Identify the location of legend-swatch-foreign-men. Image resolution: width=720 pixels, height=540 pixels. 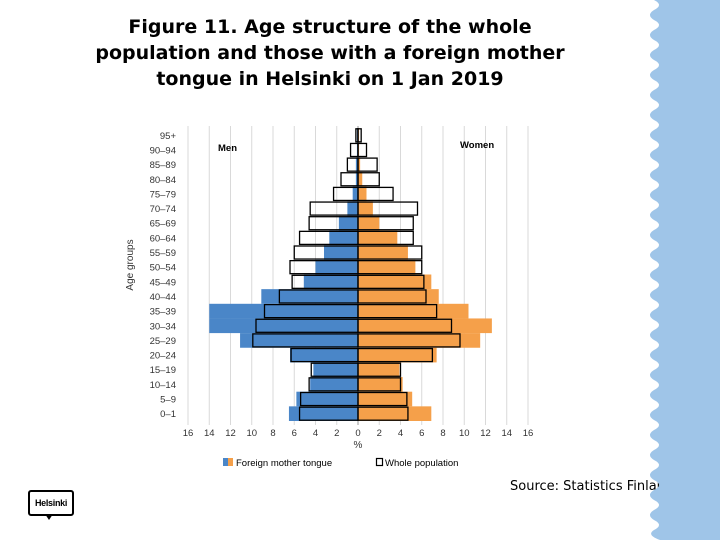
(225, 462).